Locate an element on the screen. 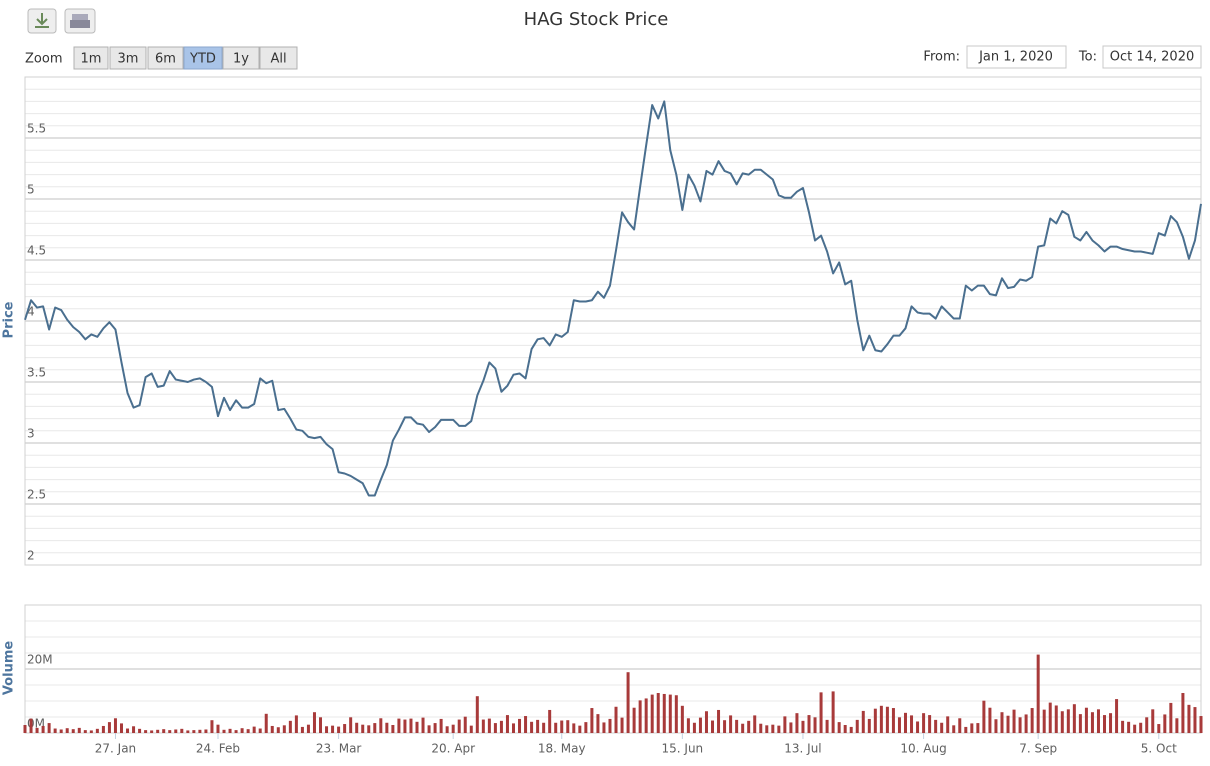  range-button: 6m is located at coordinates (165, 58).